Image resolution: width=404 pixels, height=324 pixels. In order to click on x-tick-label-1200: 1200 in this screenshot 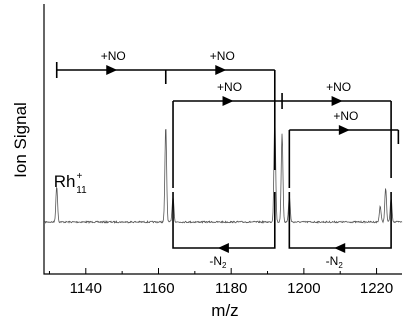, I will do `click(303, 288)`.